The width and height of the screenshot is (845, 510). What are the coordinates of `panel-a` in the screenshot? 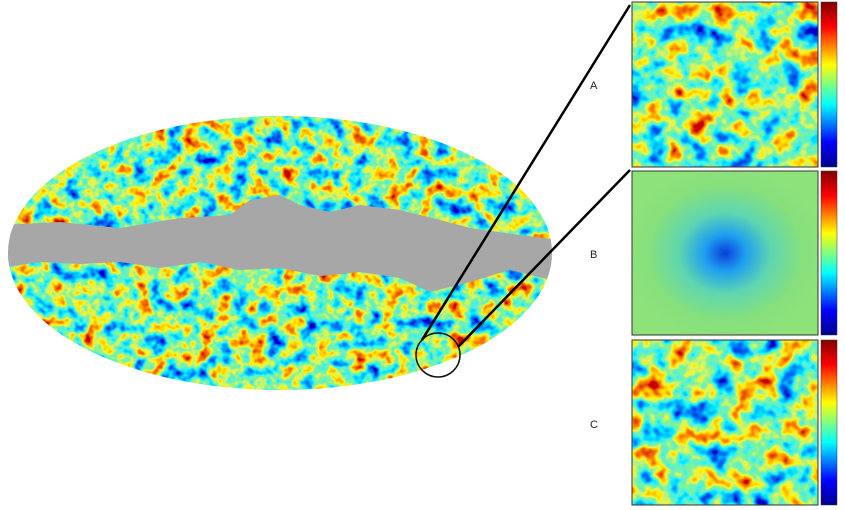 It's located at (734, 84).